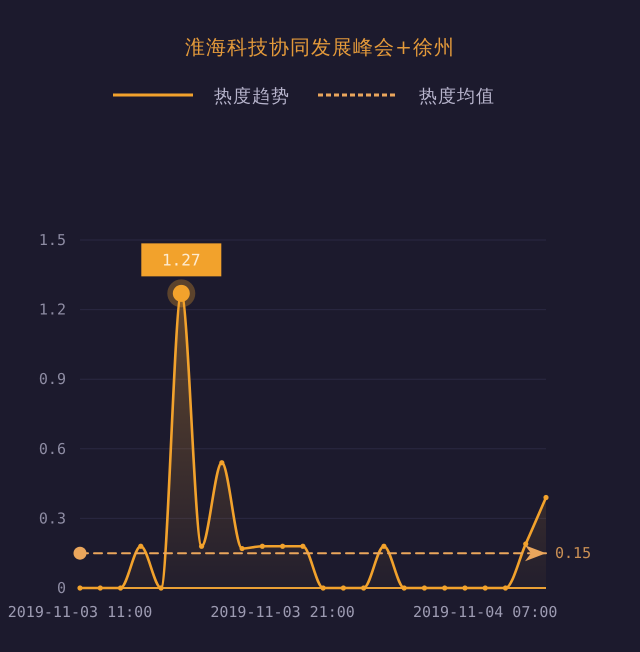 The image size is (640, 652). Describe the element at coordinates (61, 588) in the screenshot. I see `y-tick-label: 0` at that location.